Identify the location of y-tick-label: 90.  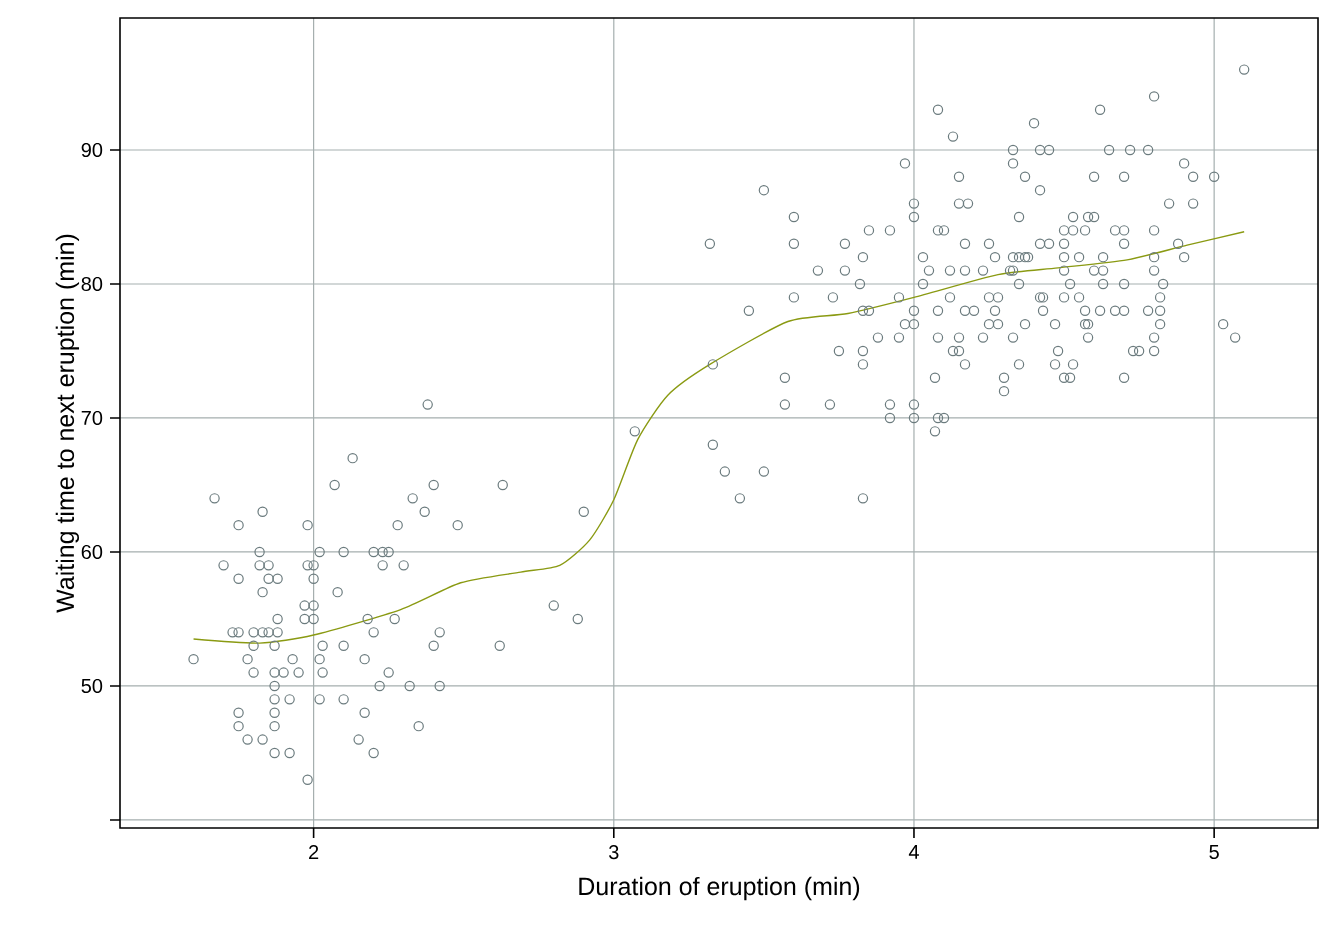
(92, 150).